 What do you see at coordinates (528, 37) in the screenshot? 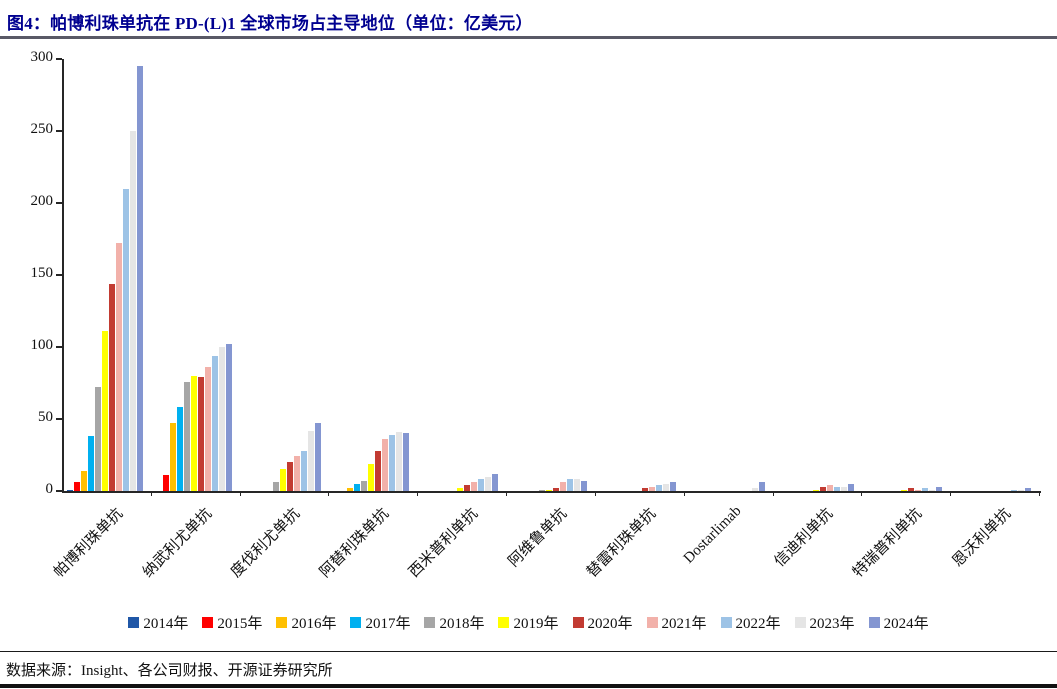
I see `title-underline` at bounding box center [528, 37].